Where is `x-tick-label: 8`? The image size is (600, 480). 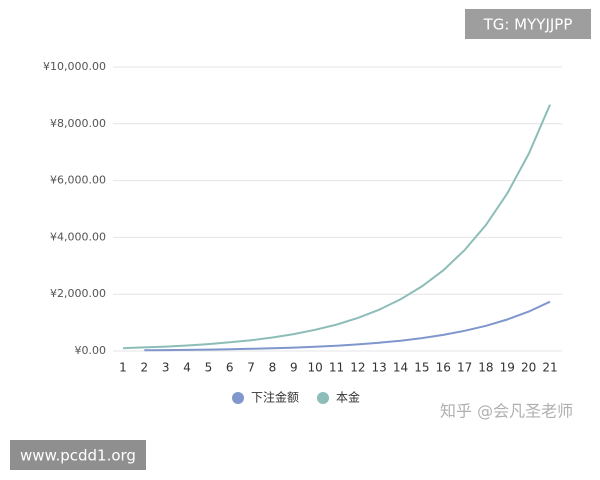 x-tick-label: 8 is located at coordinates (273, 368).